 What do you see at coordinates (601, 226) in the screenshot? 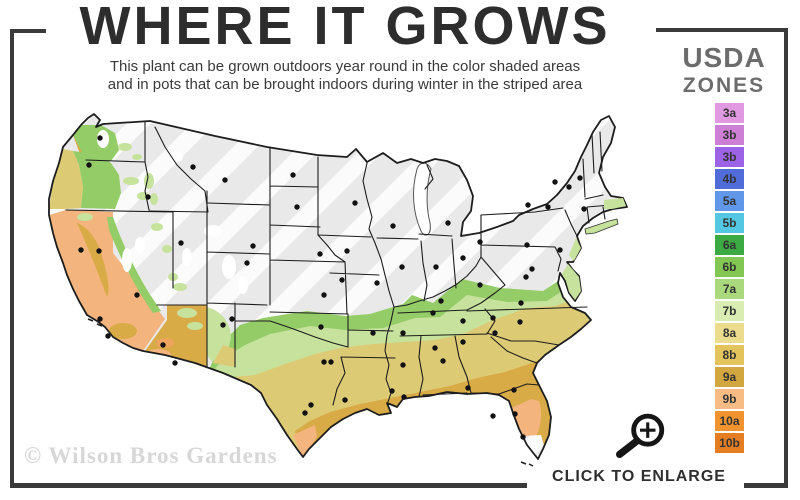
I see `zone-green-long-island` at bounding box center [601, 226].